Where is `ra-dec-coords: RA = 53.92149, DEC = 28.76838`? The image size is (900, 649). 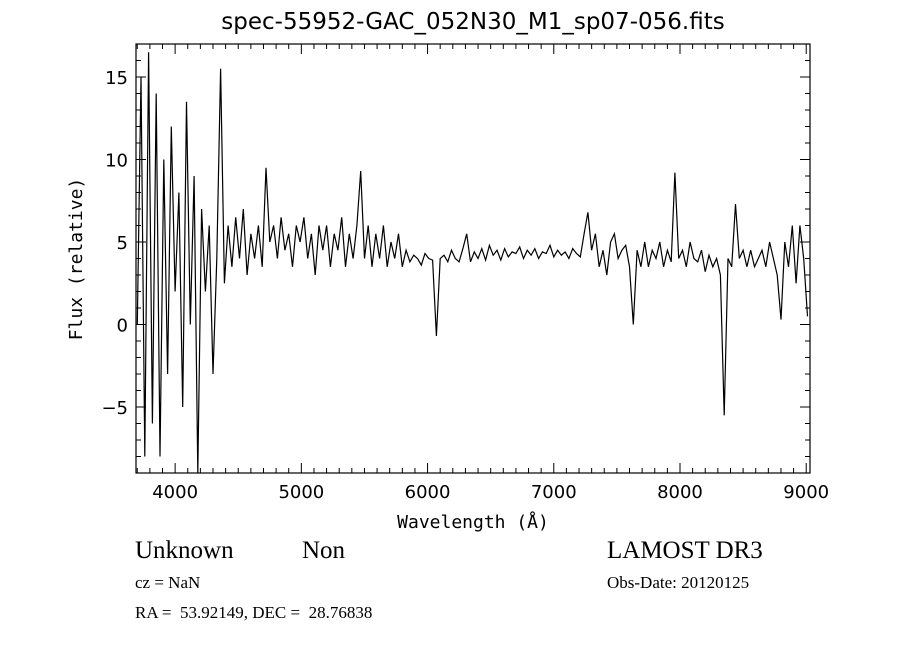
ra-dec-coords: RA = 53.92149, DEC = 28.76838 is located at coordinates (254, 612).